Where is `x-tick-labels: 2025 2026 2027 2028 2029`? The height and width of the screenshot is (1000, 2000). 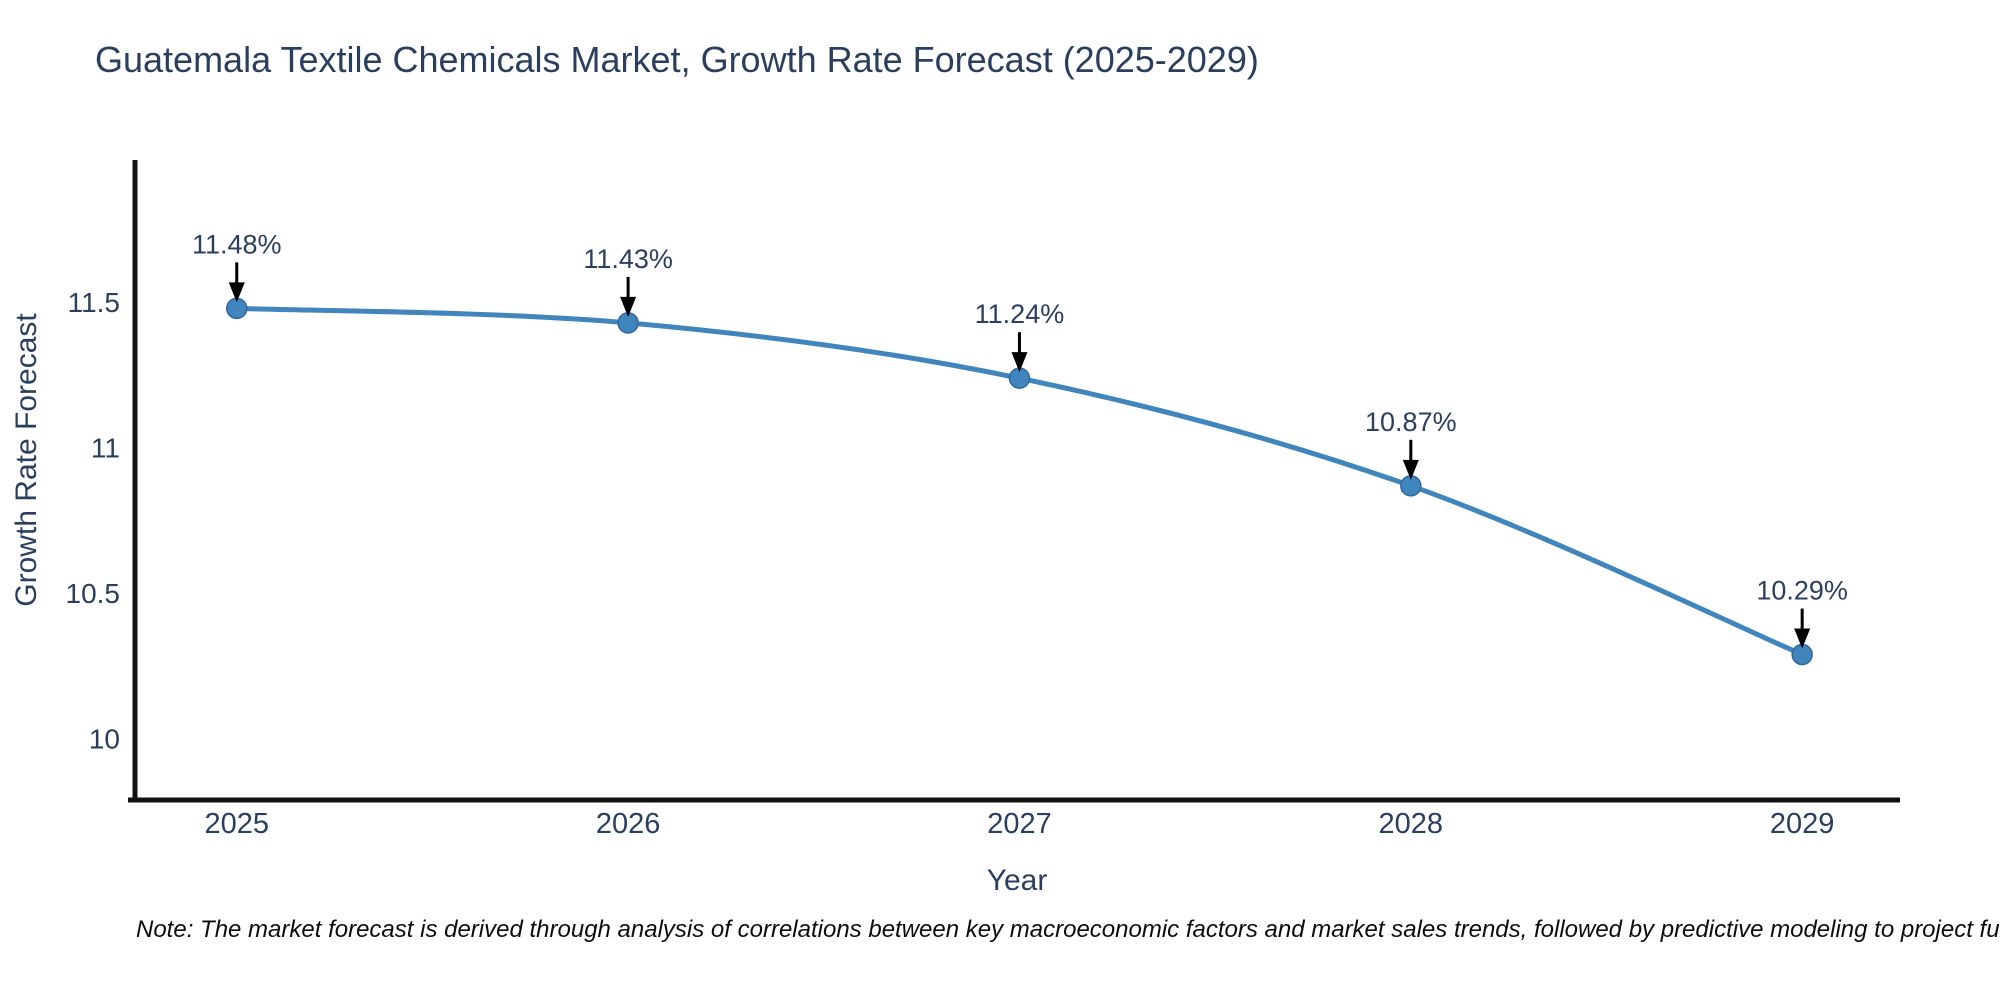
x-tick-labels: 2025 2026 2027 2028 2029 is located at coordinates (1019, 824).